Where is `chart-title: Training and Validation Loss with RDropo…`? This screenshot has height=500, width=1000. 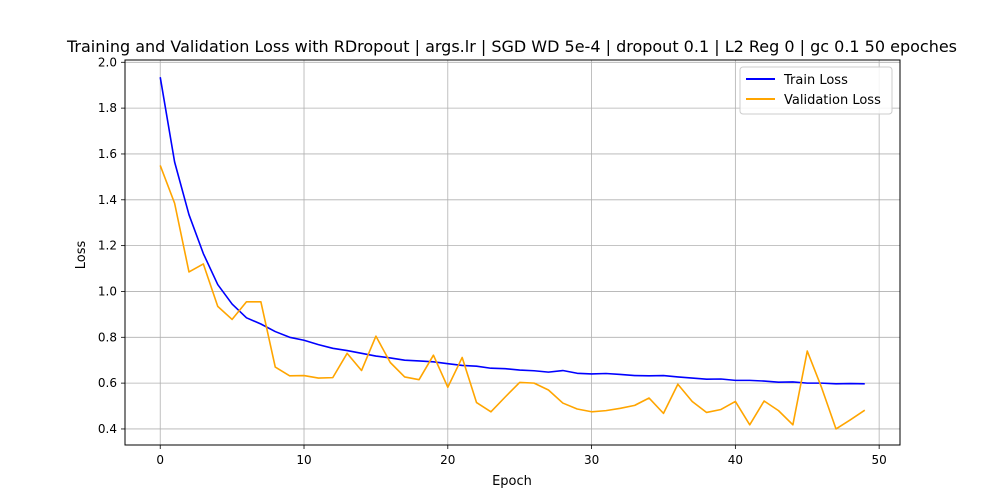
chart-title: Training and Validation Loss with RDropo… is located at coordinates (511, 46).